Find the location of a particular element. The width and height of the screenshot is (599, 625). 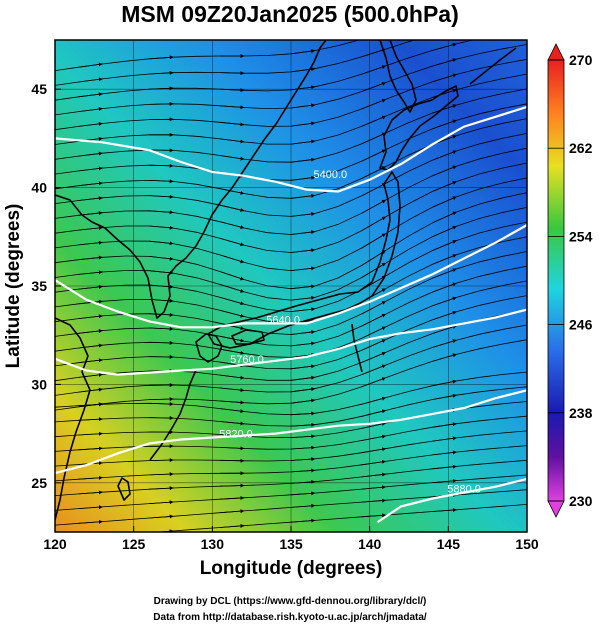

contour-label: 5820.0 is located at coordinates (236, 435).